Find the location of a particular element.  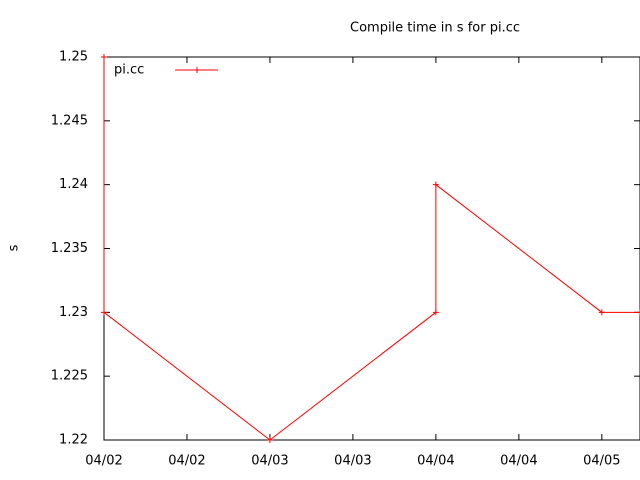

chart-title: Compile time in s for pi.cc is located at coordinates (435, 28).